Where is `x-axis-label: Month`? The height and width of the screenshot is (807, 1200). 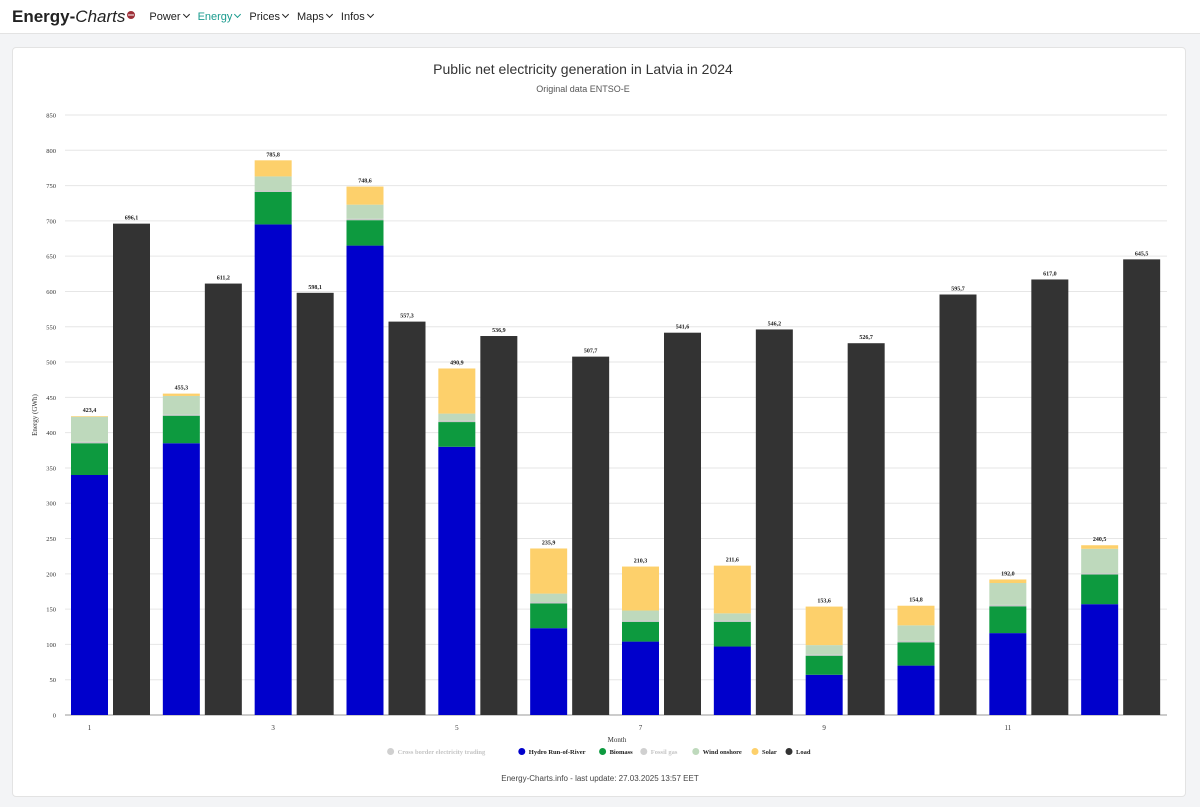
x-axis-label: Month is located at coordinates (617, 740).